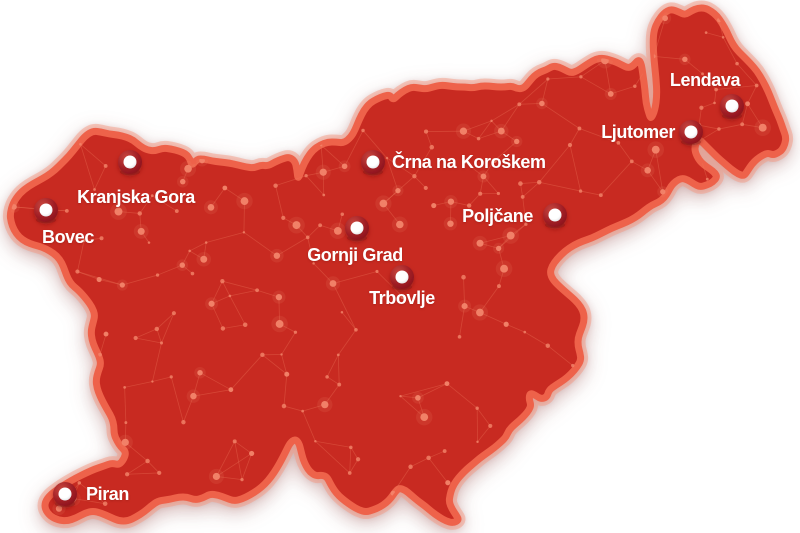  What do you see at coordinates (497, 216) in the screenshot?
I see `city-label-poljcane: Poljčane` at bounding box center [497, 216].